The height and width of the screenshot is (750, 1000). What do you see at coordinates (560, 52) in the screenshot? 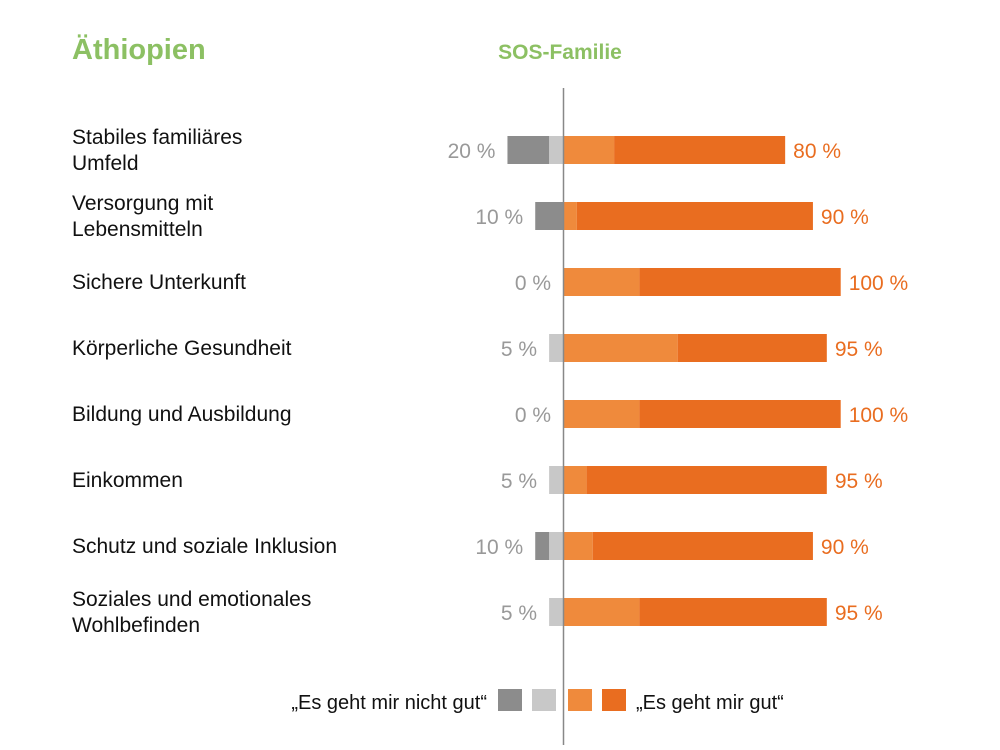
I see `chart-subtitle: SOS-Familie` at bounding box center [560, 52].